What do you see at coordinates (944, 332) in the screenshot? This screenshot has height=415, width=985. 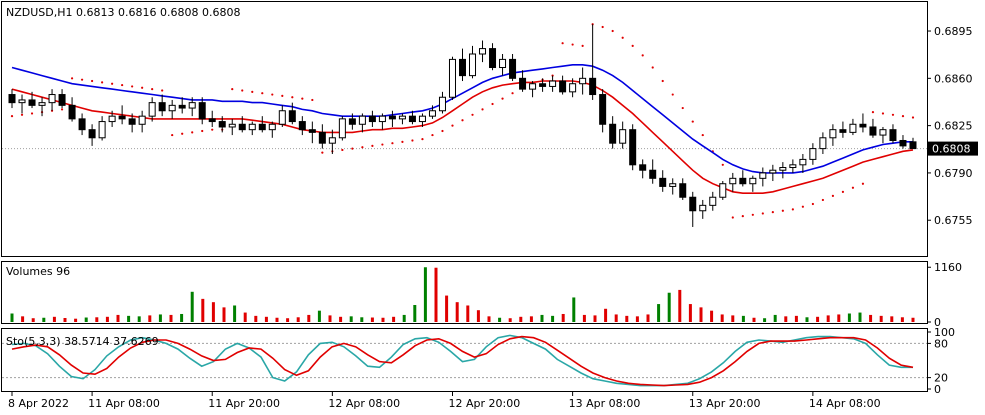 I see `stoch-tick-label: 100` at bounding box center [944, 332].